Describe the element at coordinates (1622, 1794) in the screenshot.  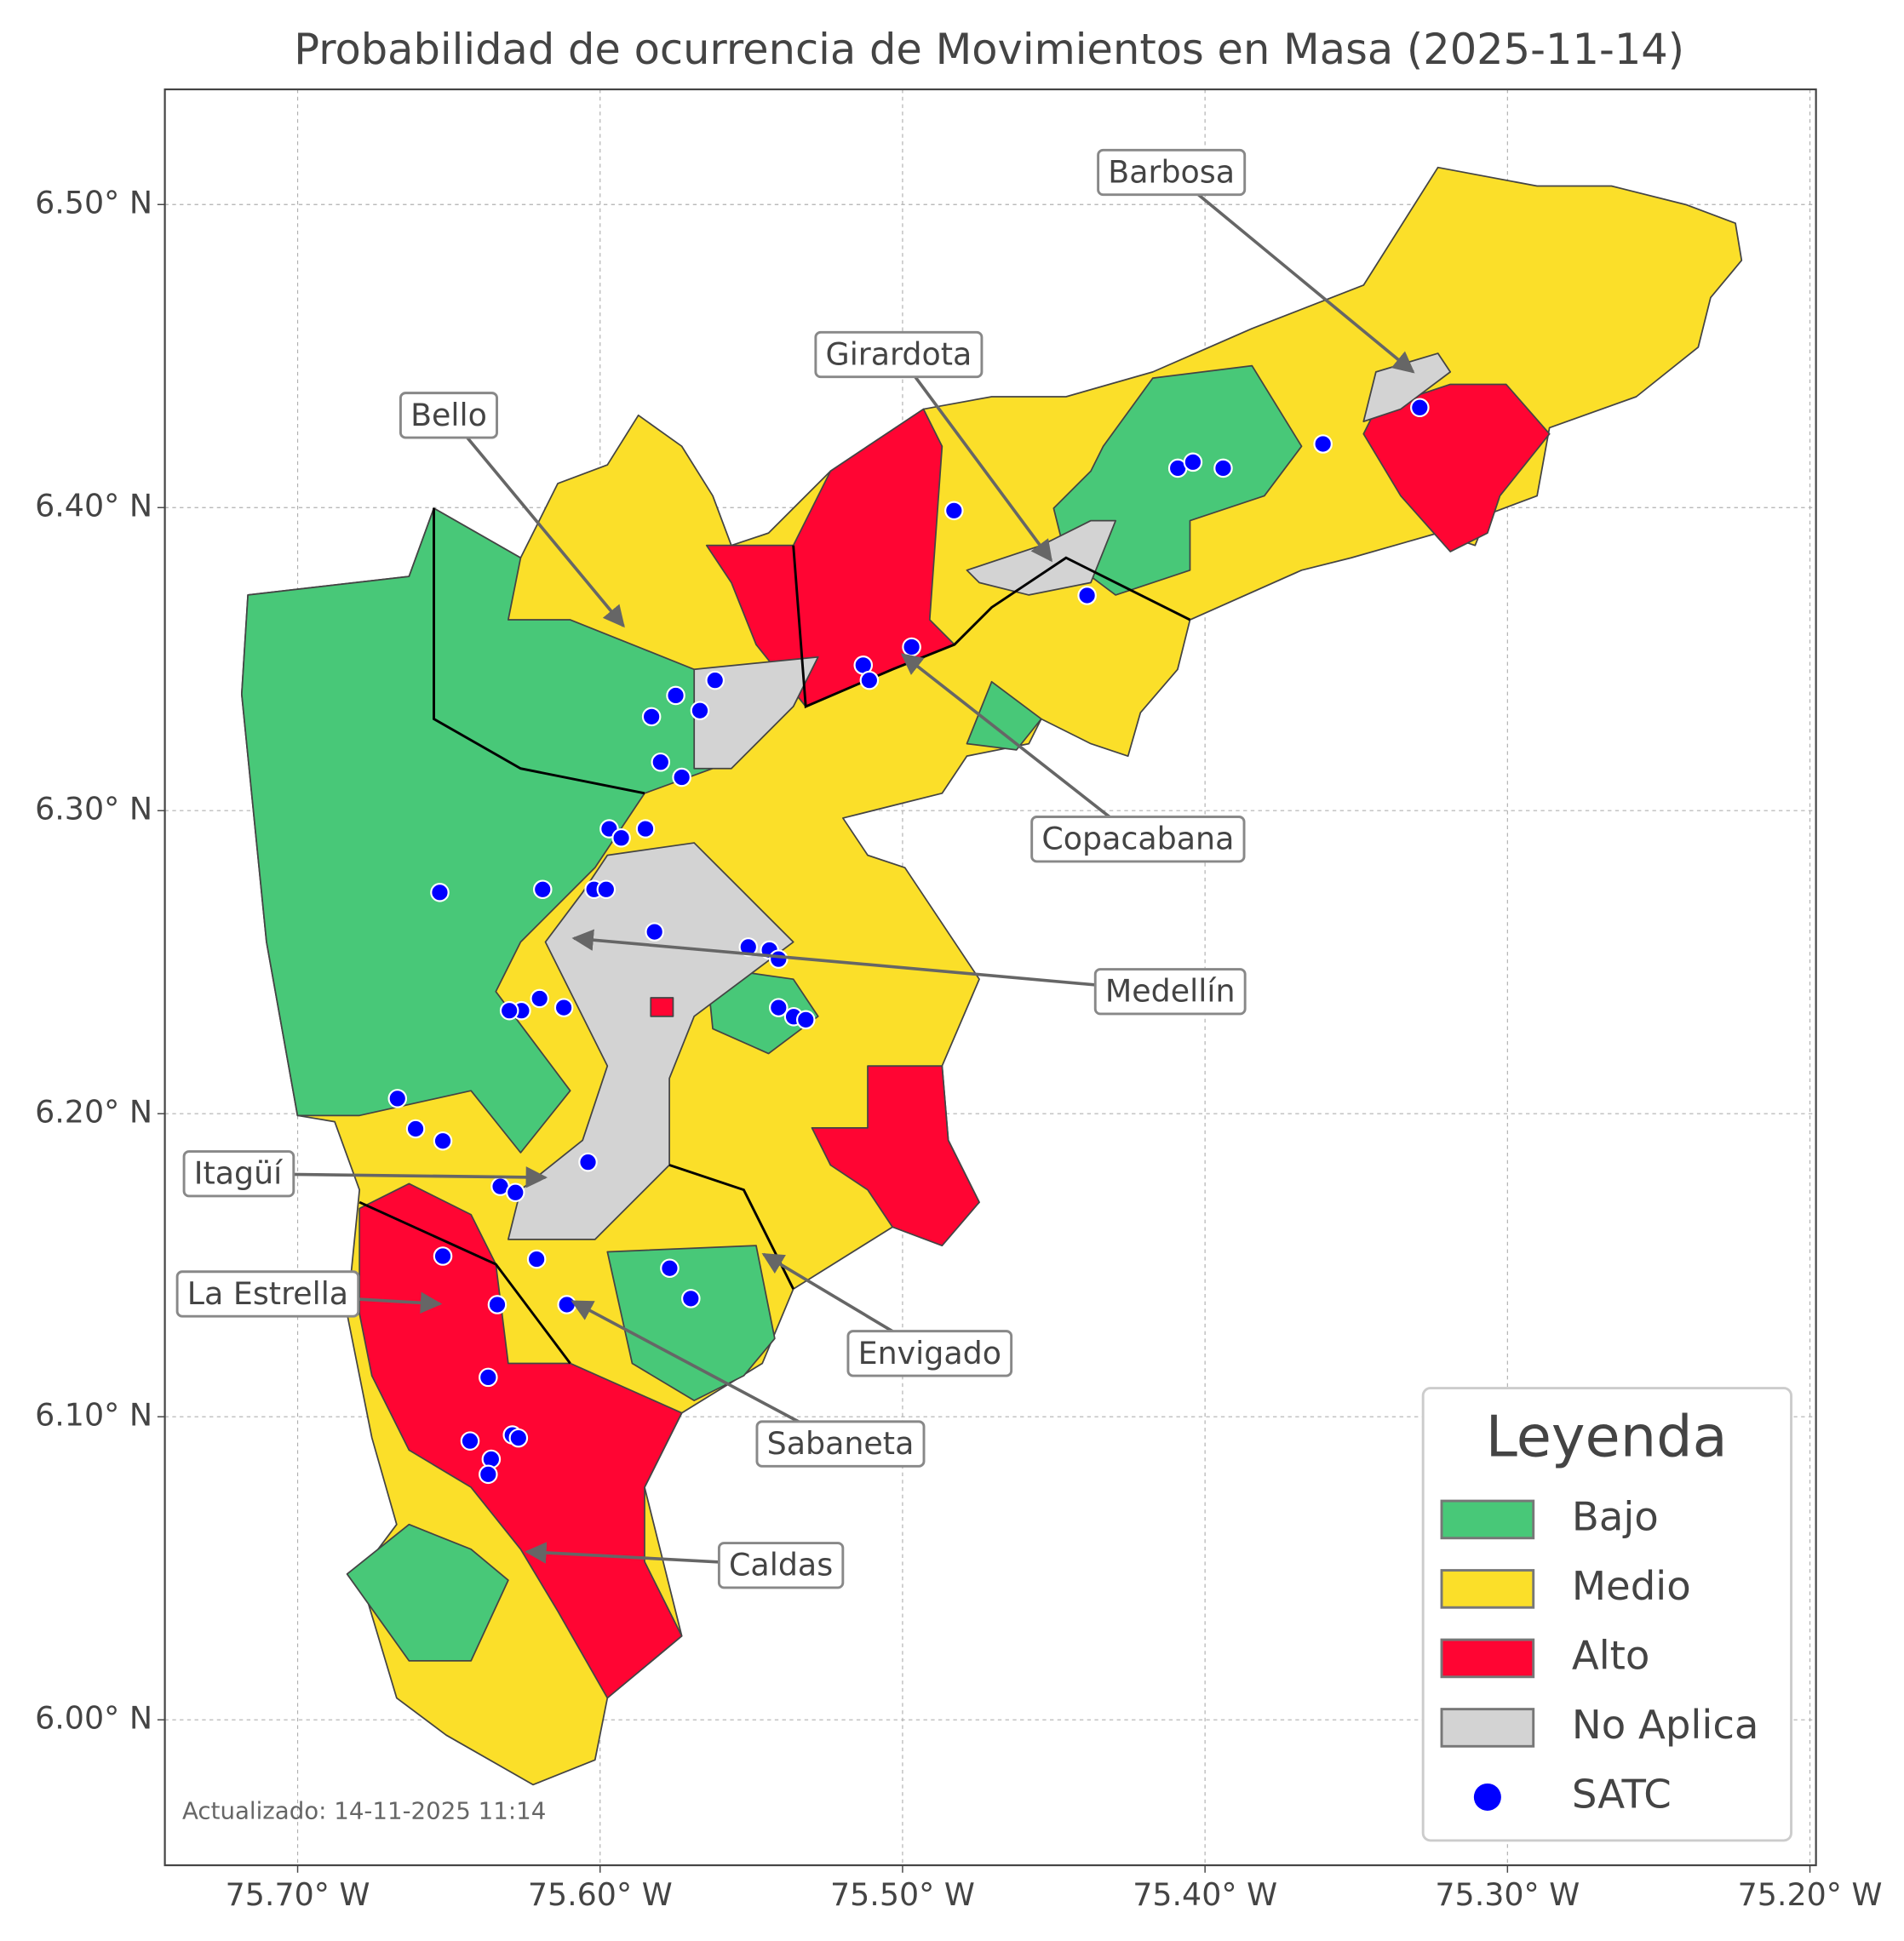
I see `legend-label: SATC` at that location.